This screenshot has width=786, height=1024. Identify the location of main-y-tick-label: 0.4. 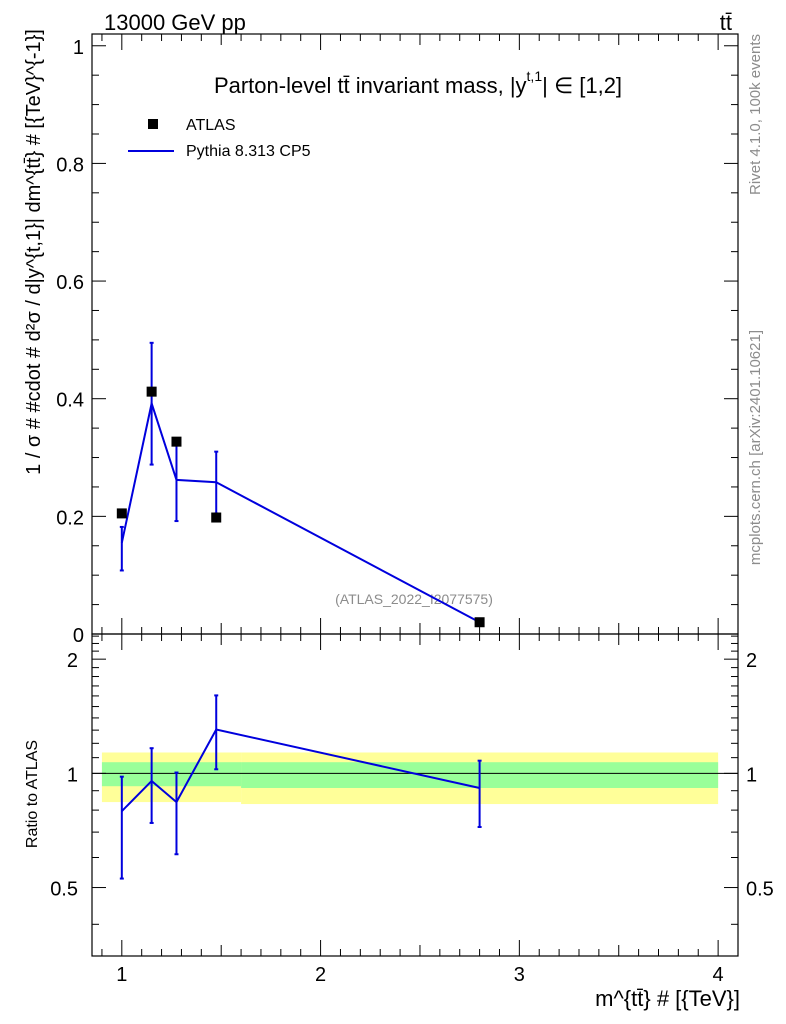
(70, 401).